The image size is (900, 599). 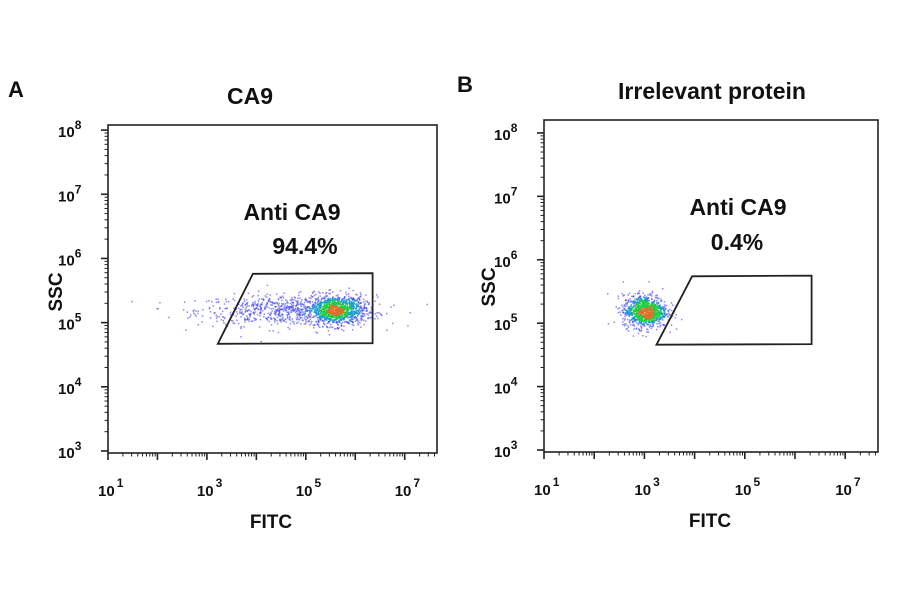 I want to click on x-tick-label: 10 7, so click(x=408, y=488).